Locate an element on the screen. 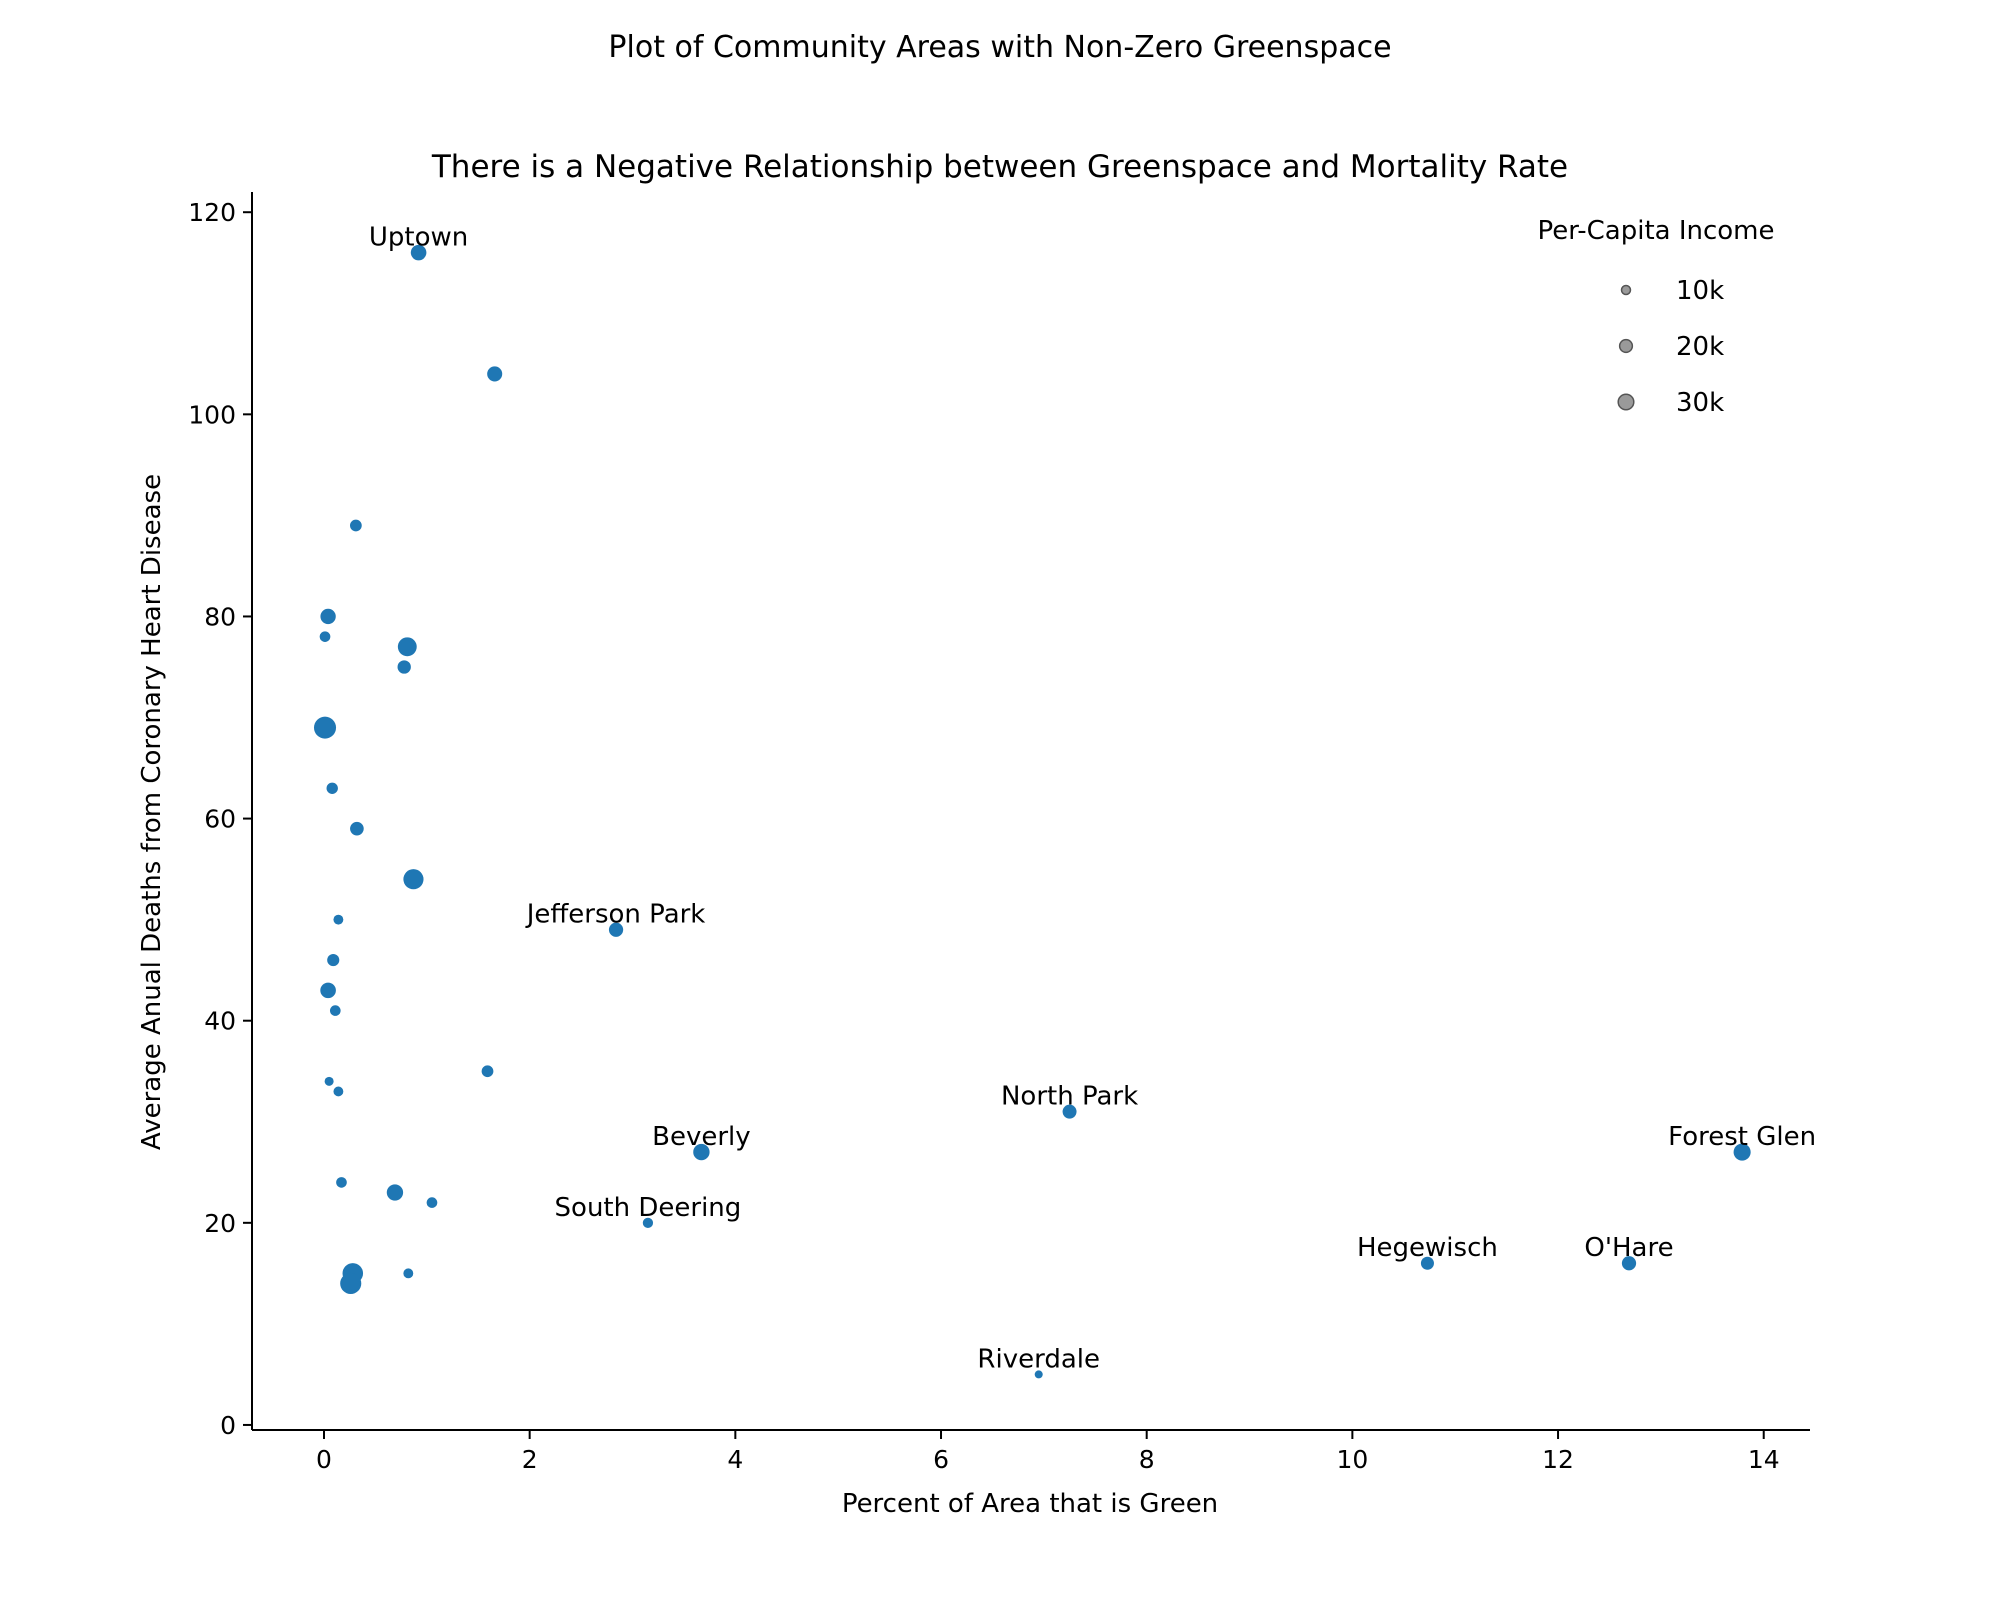 Image resolution: width=2000 pixels, height=1600 pixels. x-tick-label: 10 is located at coordinates (1352, 1459).